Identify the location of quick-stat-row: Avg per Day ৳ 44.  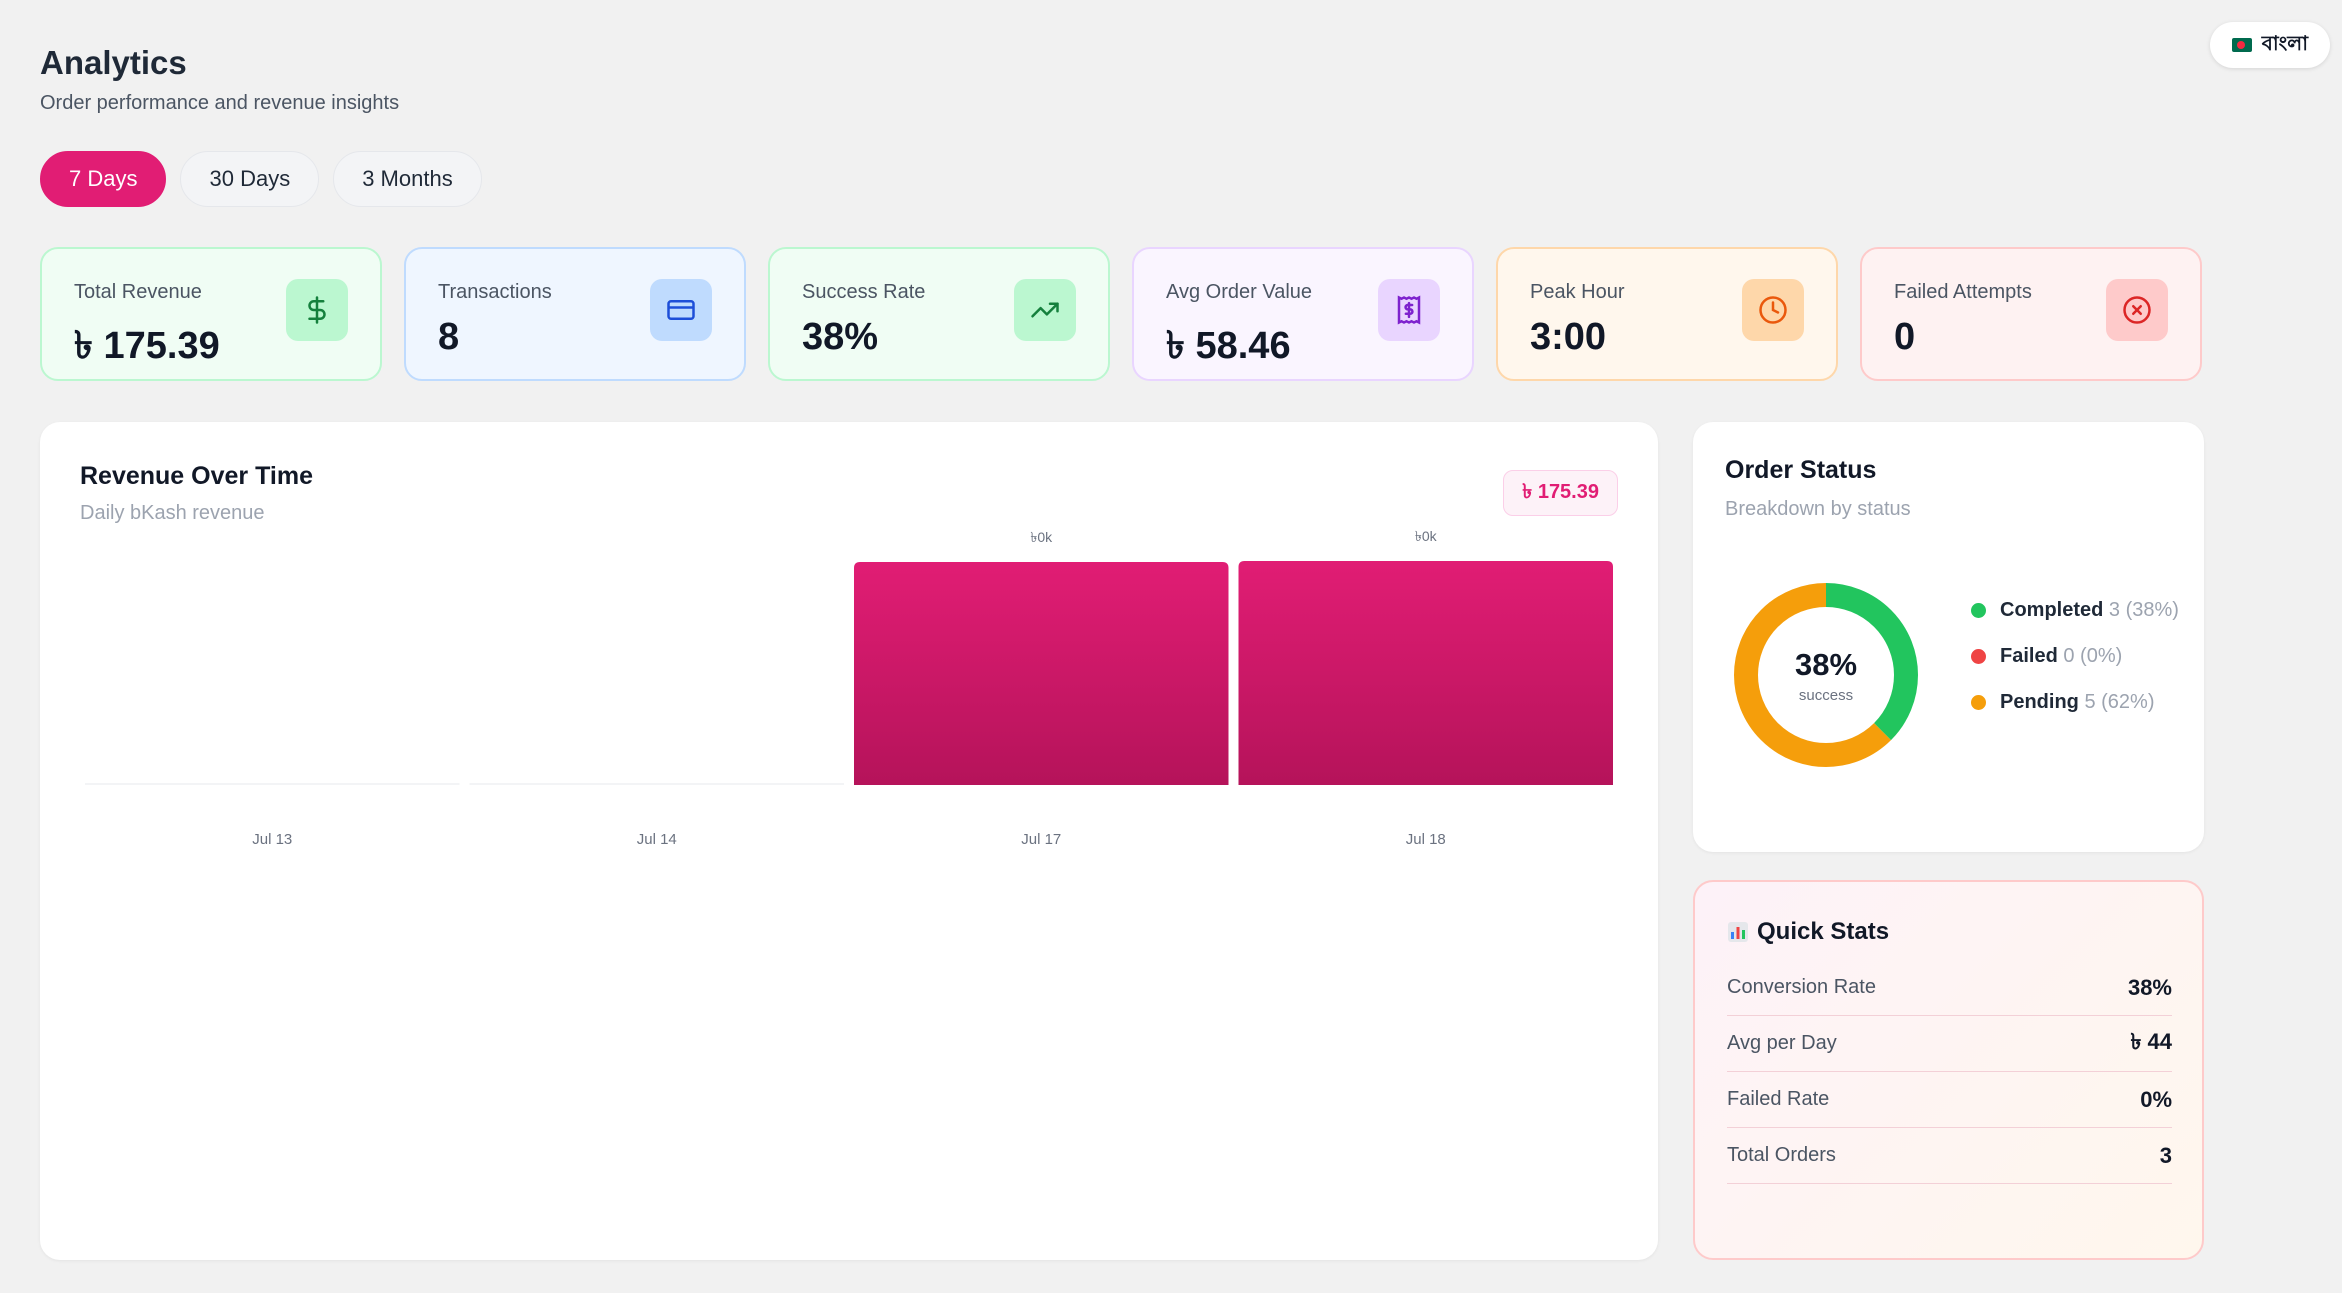
(1949, 1044).